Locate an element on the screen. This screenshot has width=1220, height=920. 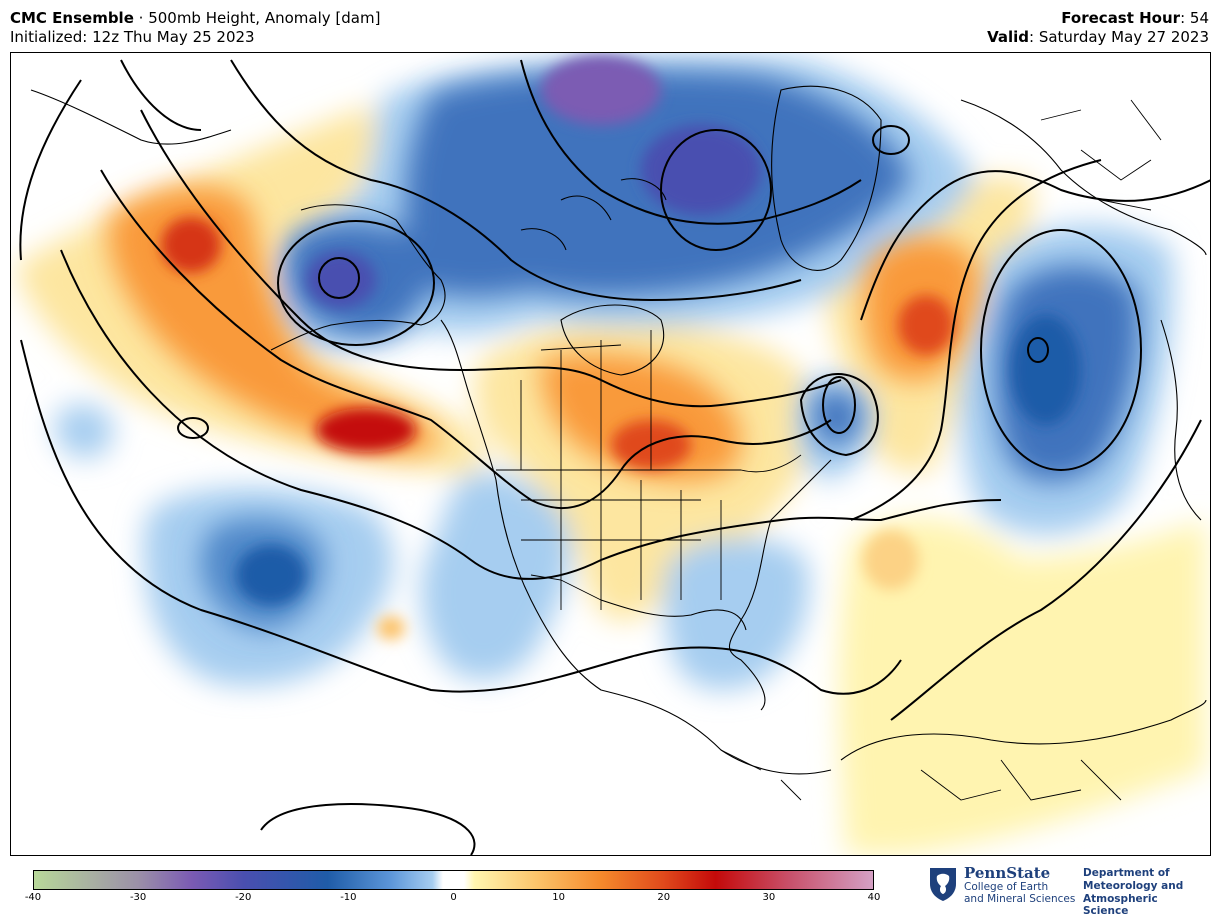
height-contour-low-alaska-inner is located at coordinates (339, 278).